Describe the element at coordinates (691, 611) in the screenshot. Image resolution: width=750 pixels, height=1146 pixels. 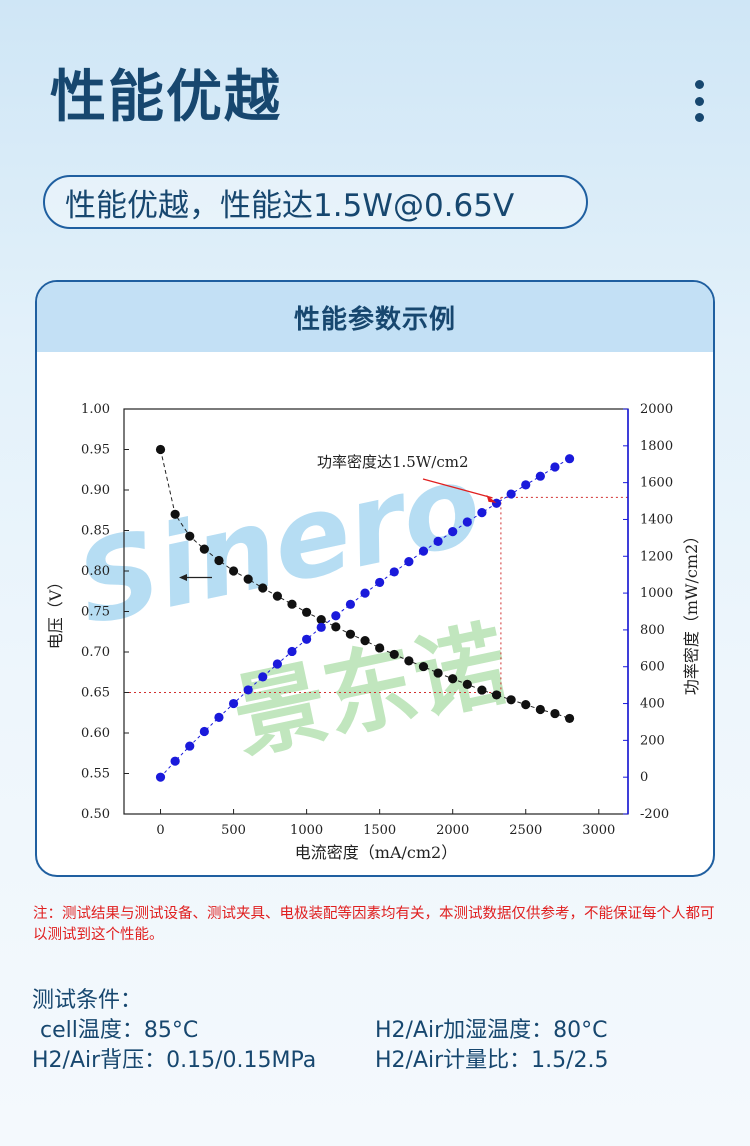
I see `y-right-axis-label: 功率密度（mW/cm2）` at that location.